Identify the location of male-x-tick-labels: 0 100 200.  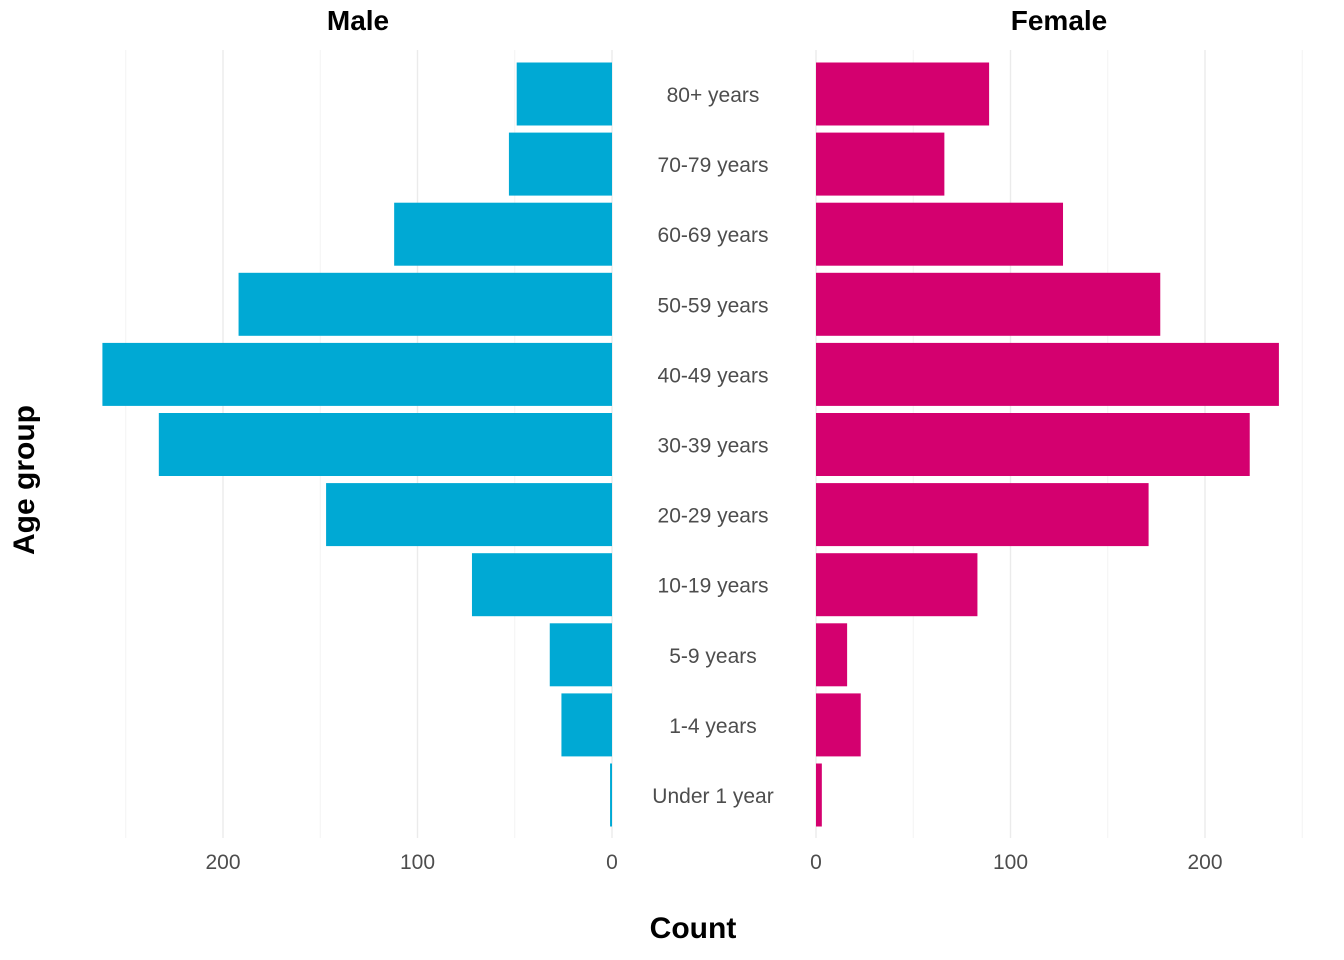
(411, 862).